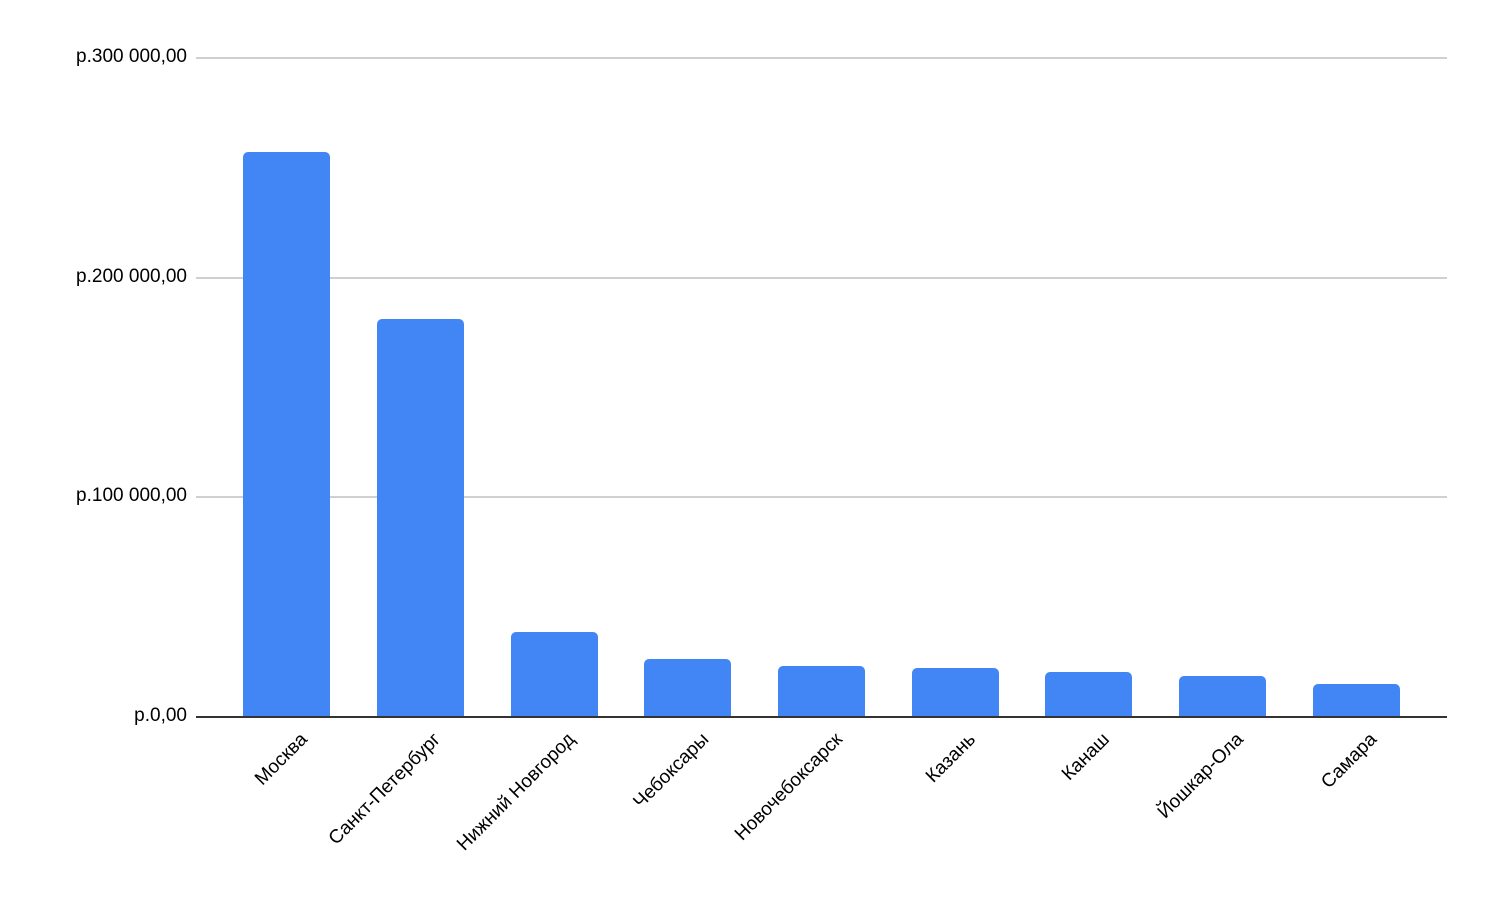  I want to click on y-axis-tick-label: р.100 000,00, so click(131, 496).